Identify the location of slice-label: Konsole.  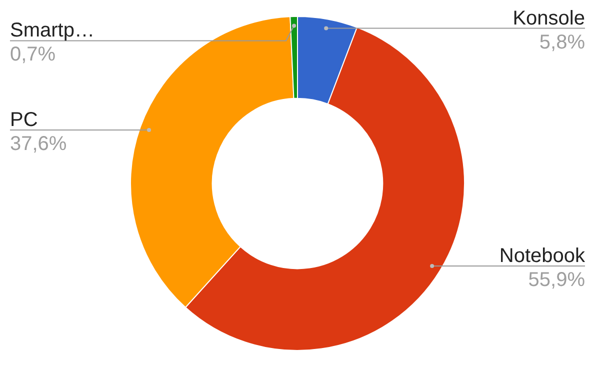
(548, 18).